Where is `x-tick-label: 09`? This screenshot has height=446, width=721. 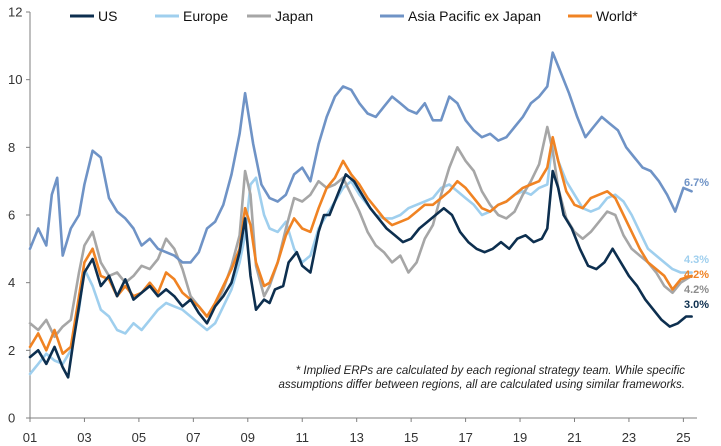 x-tick-label: 09 is located at coordinates (248, 437).